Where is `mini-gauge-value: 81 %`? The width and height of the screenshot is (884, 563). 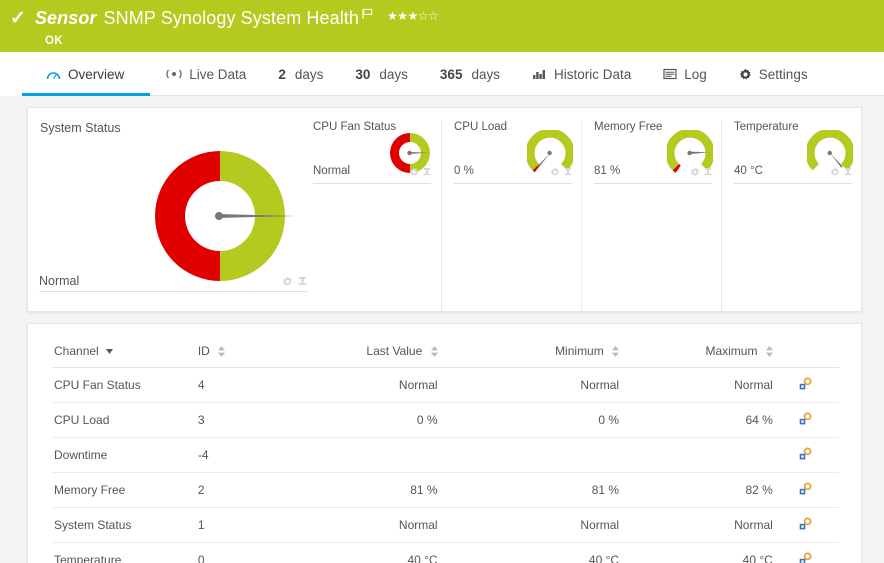 mini-gauge-value: 81 % is located at coordinates (607, 171).